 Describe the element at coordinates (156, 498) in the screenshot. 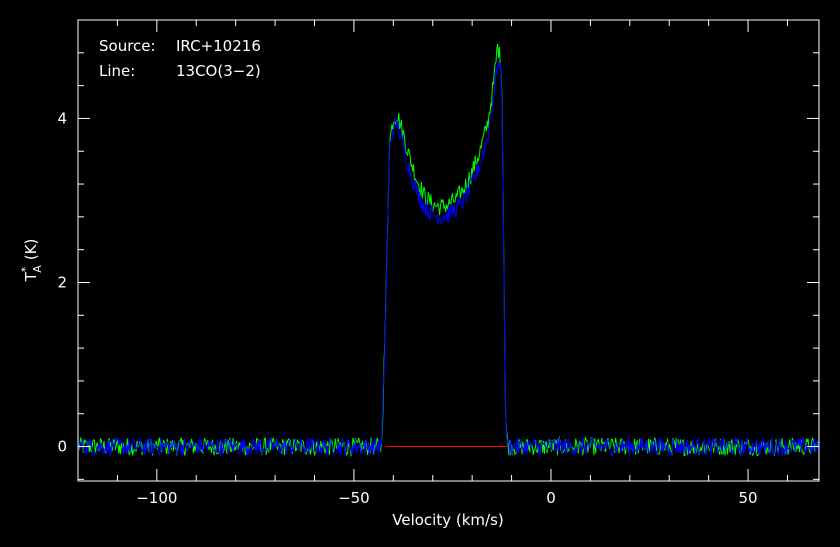

I see `x-tick-label: −100` at that location.